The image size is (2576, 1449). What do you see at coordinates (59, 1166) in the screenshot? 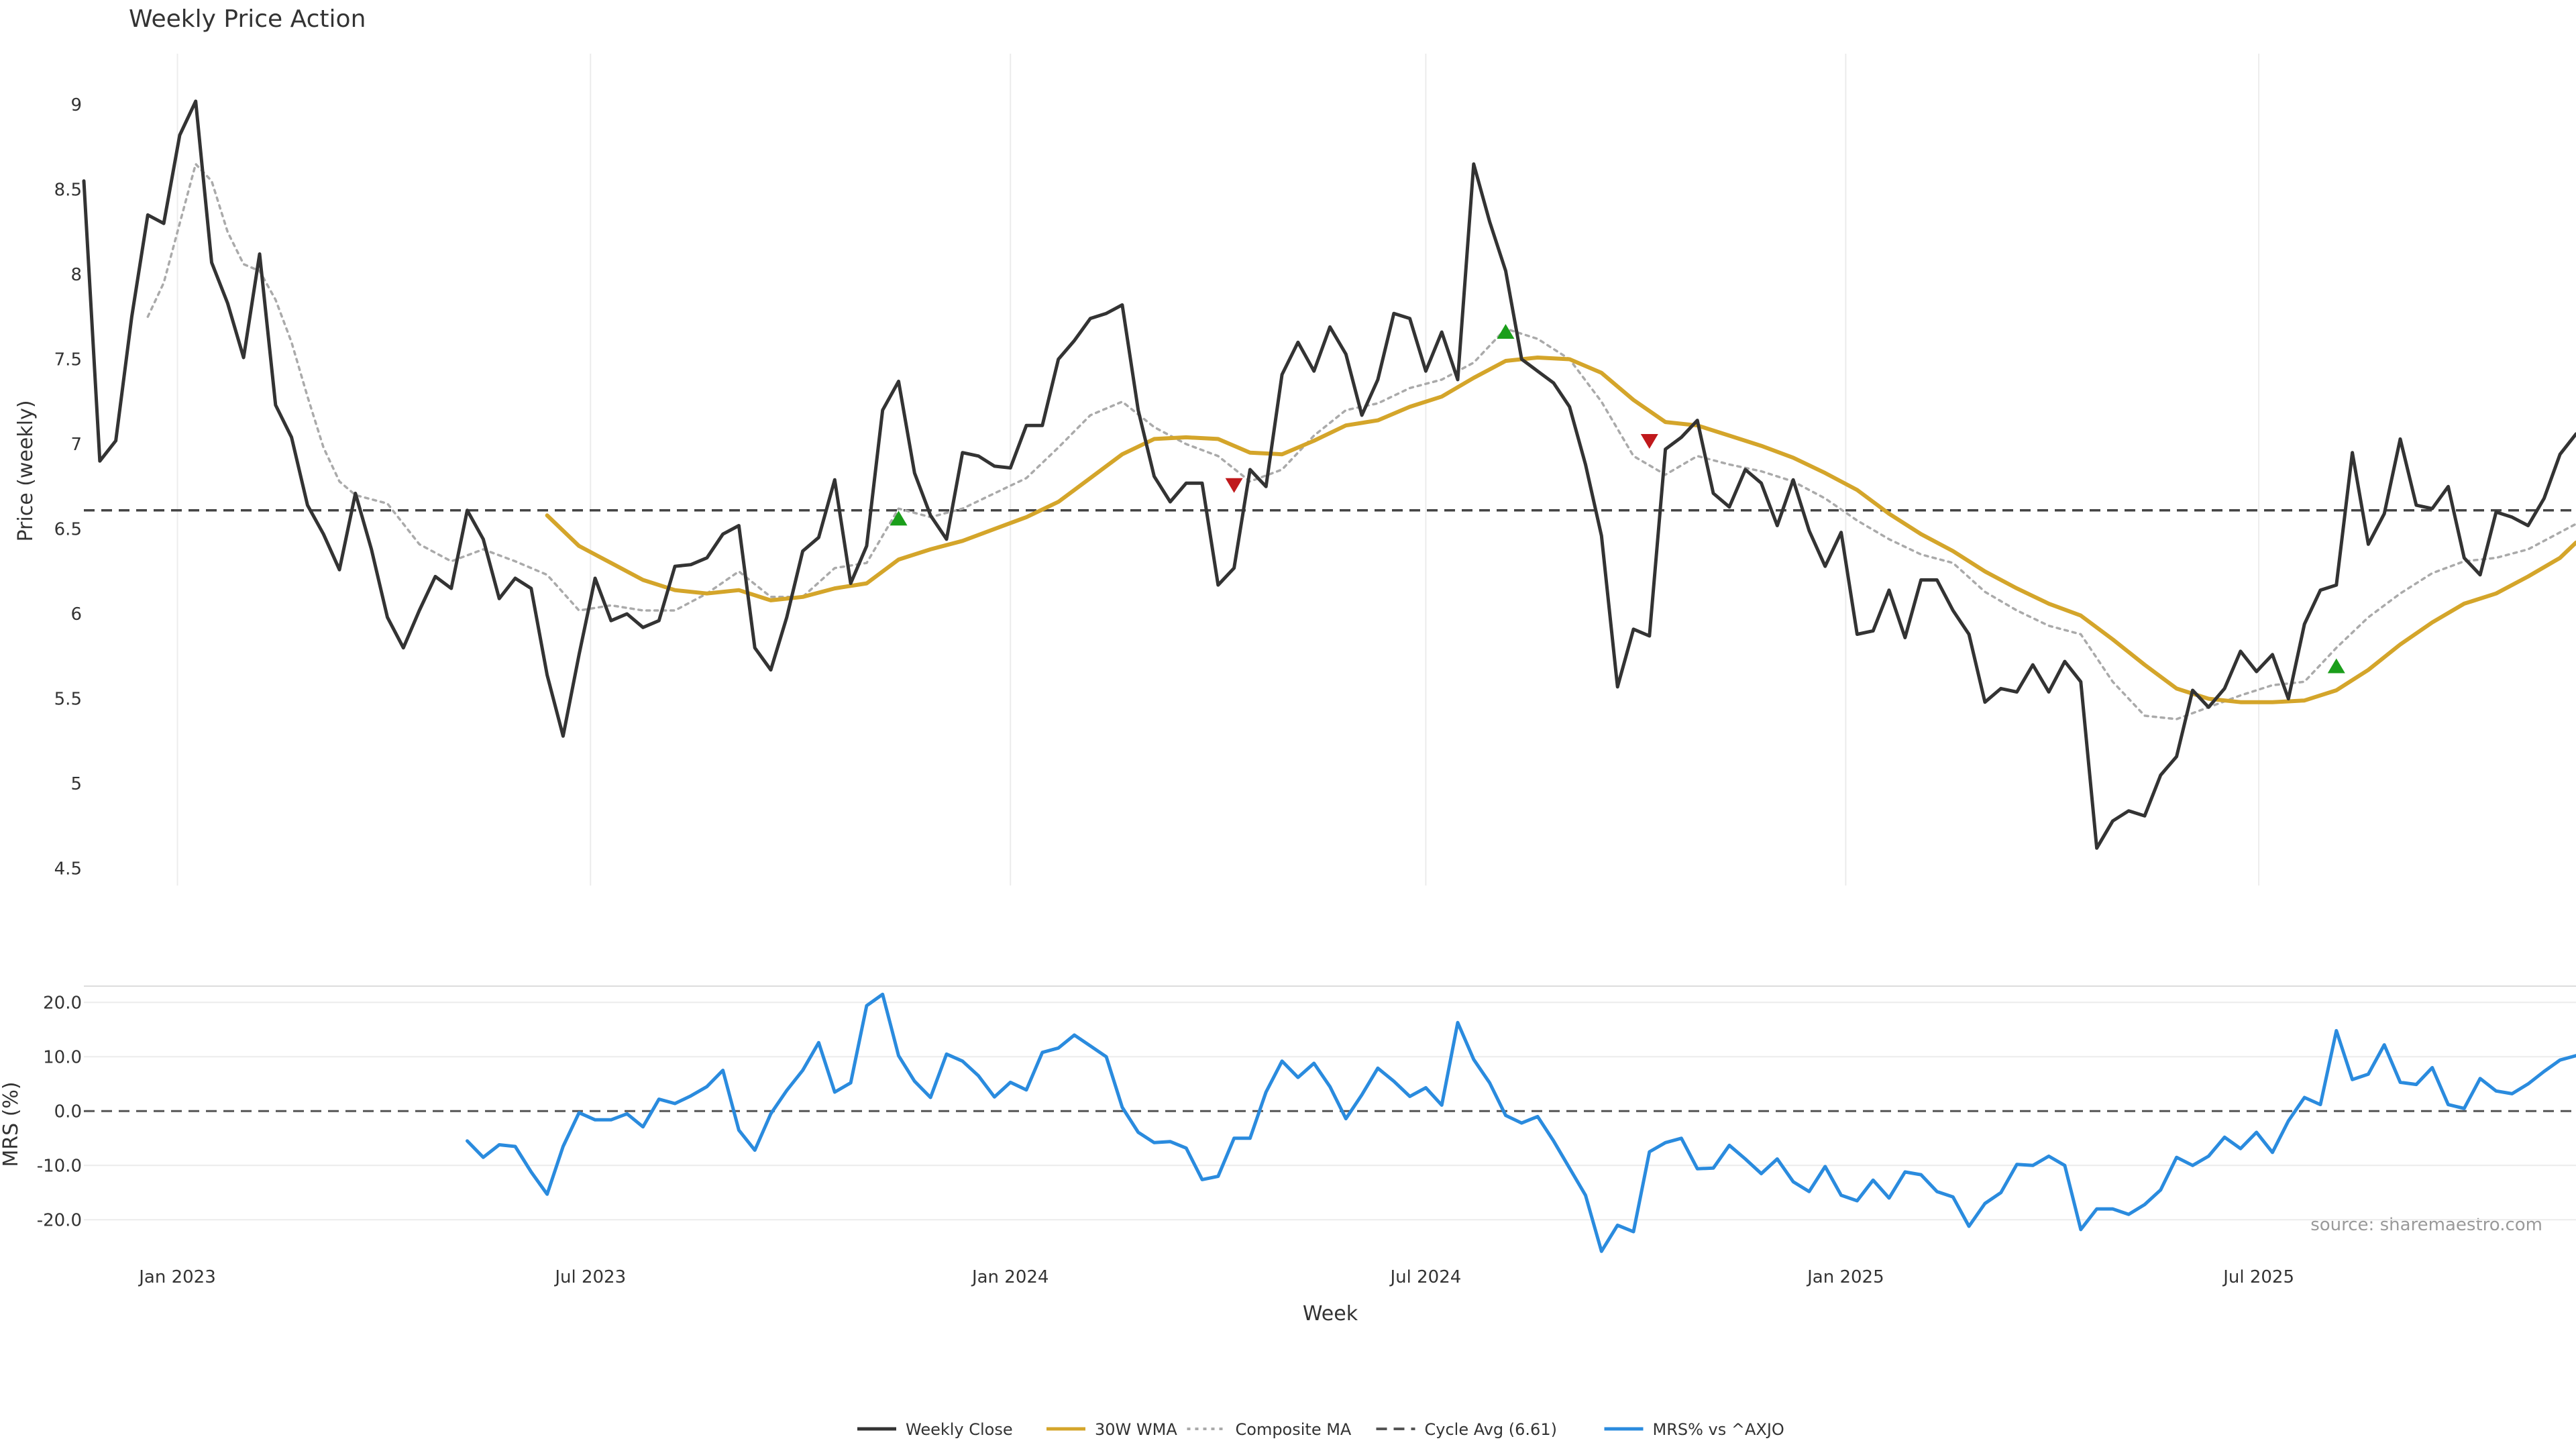
I see `mrs-y-tick-label: -10.0` at bounding box center [59, 1166].